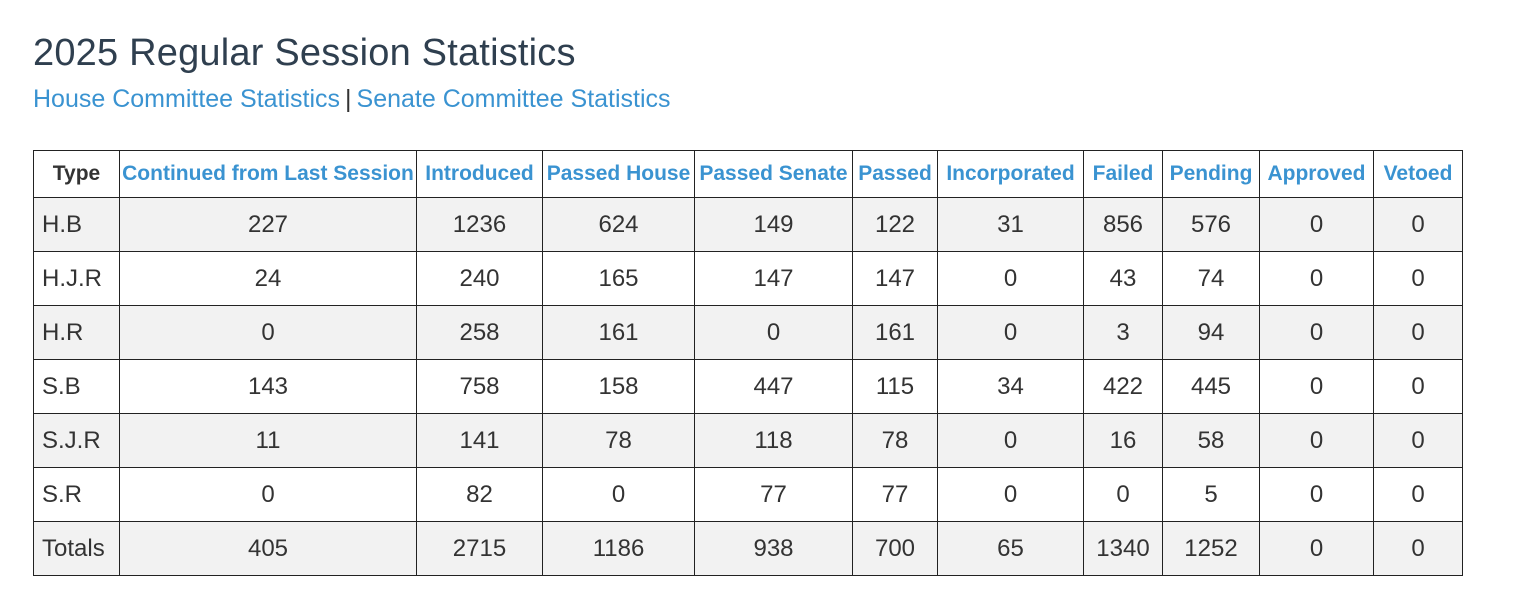 Image resolution: width=1529 pixels, height=610 pixels. What do you see at coordinates (1123, 386) in the screenshot?
I see `table-cell: 422` at bounding box center [1123, 386].